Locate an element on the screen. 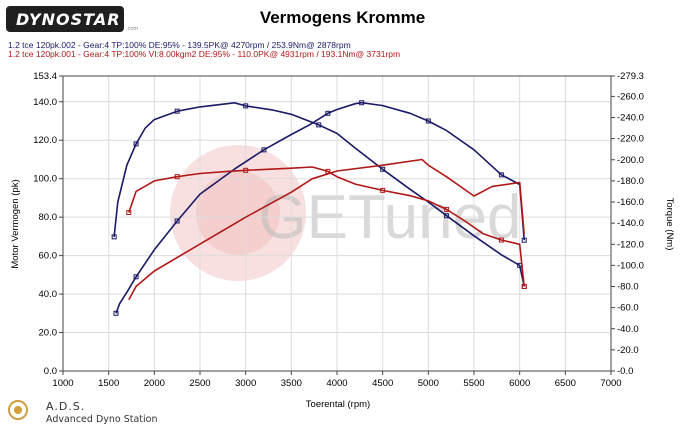  x-tick-label: 4500 is located at coordinates (382, 383).